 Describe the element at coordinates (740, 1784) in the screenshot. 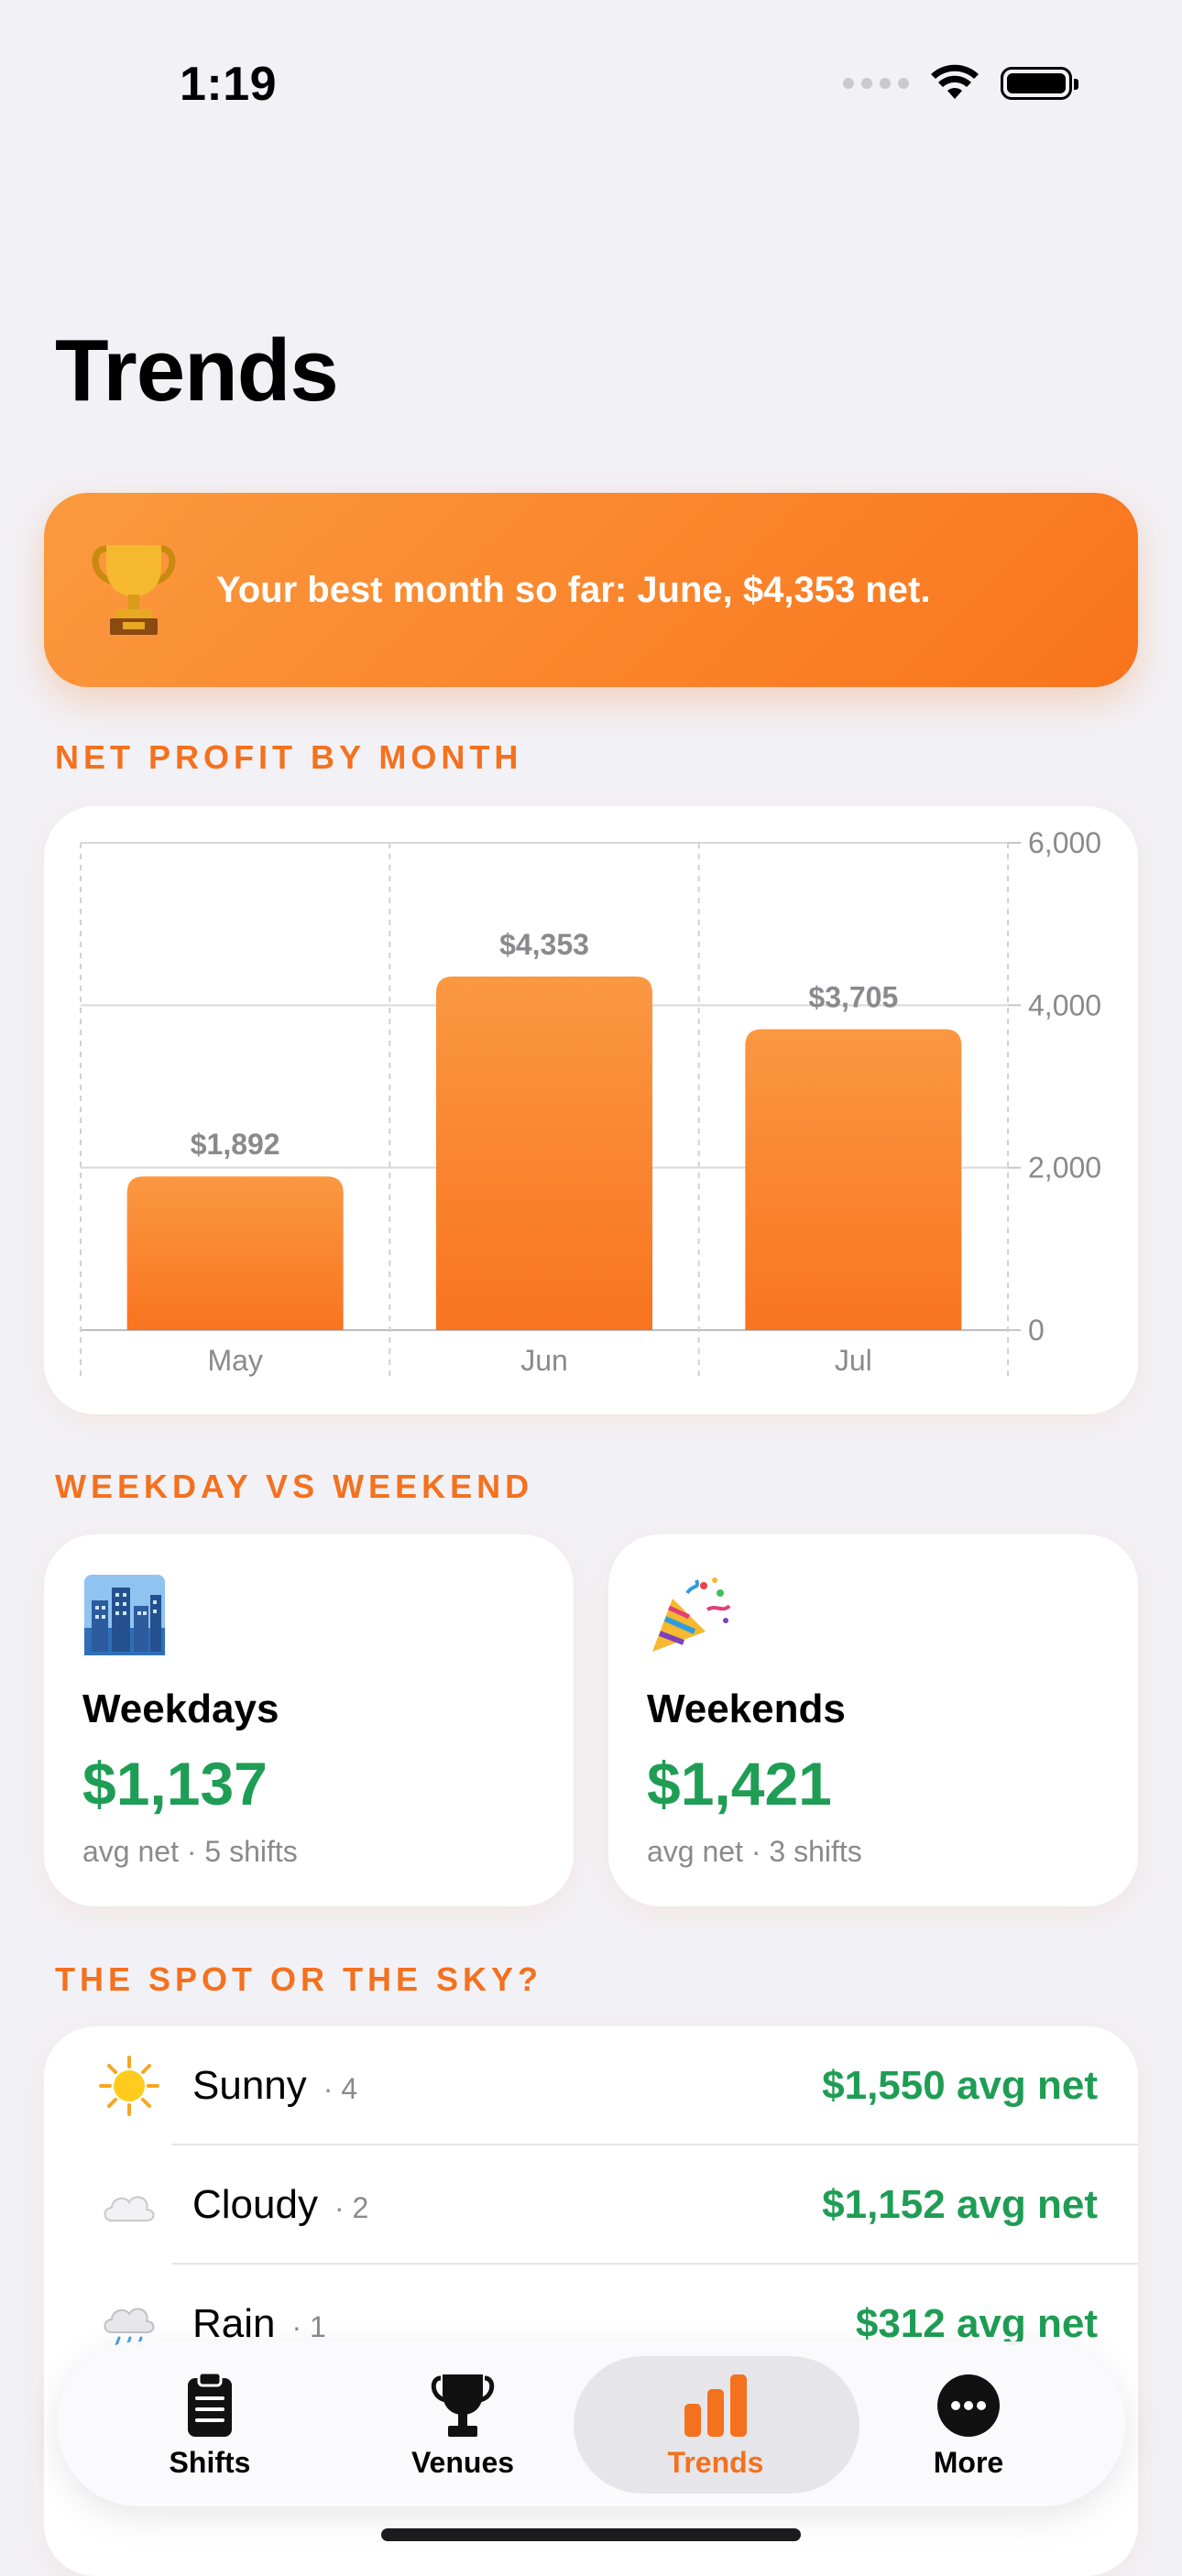

I see `weekends-value: $1,421` at that location.